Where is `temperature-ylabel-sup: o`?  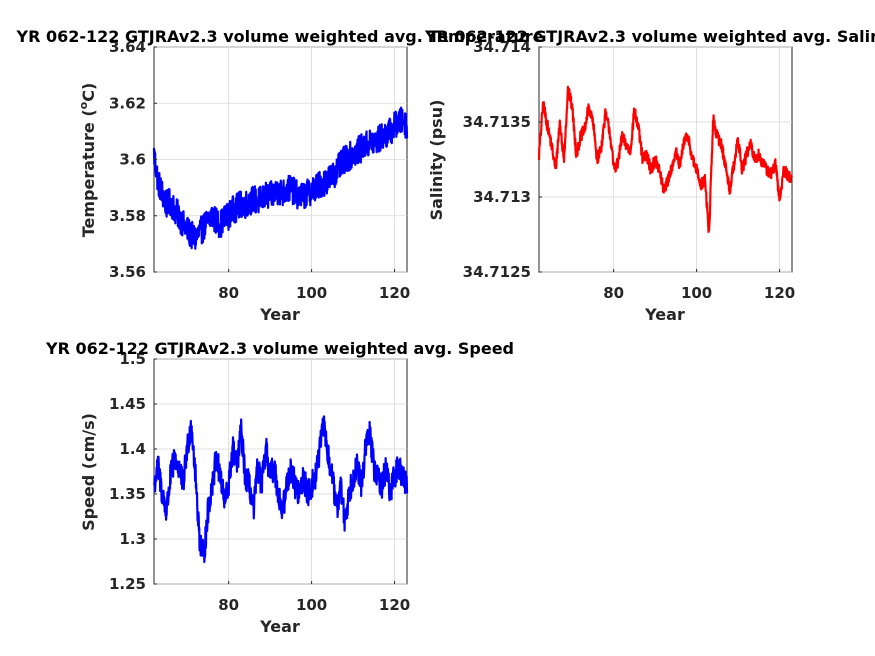 temperature-ylabel-sup: o is located at coordinates (83, 105).